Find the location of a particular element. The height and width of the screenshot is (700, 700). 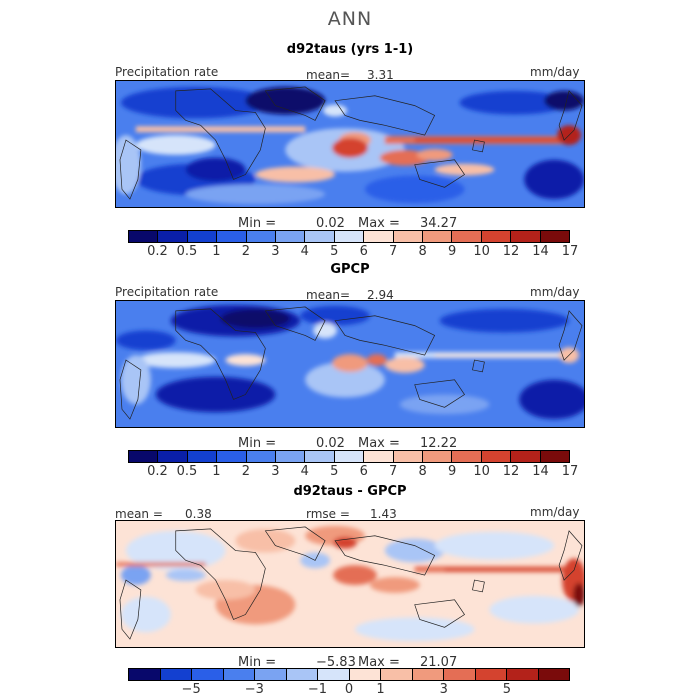

panel3-map-svg is located at coordinates (350, 584).